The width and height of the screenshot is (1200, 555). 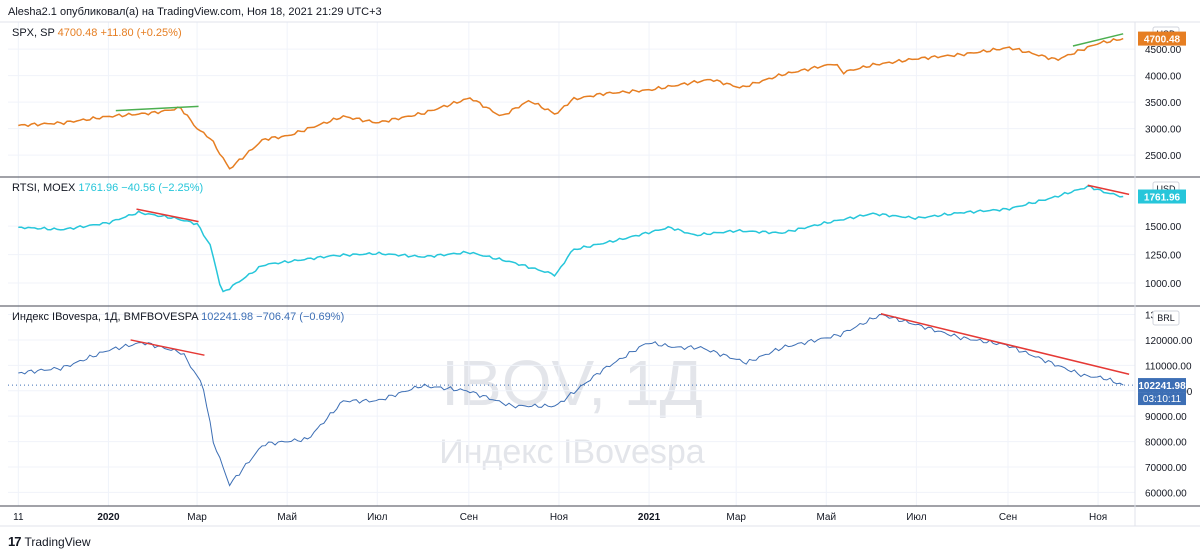 I want to click on y-tick-label: 3500.00, so click(x=1163, y=103).